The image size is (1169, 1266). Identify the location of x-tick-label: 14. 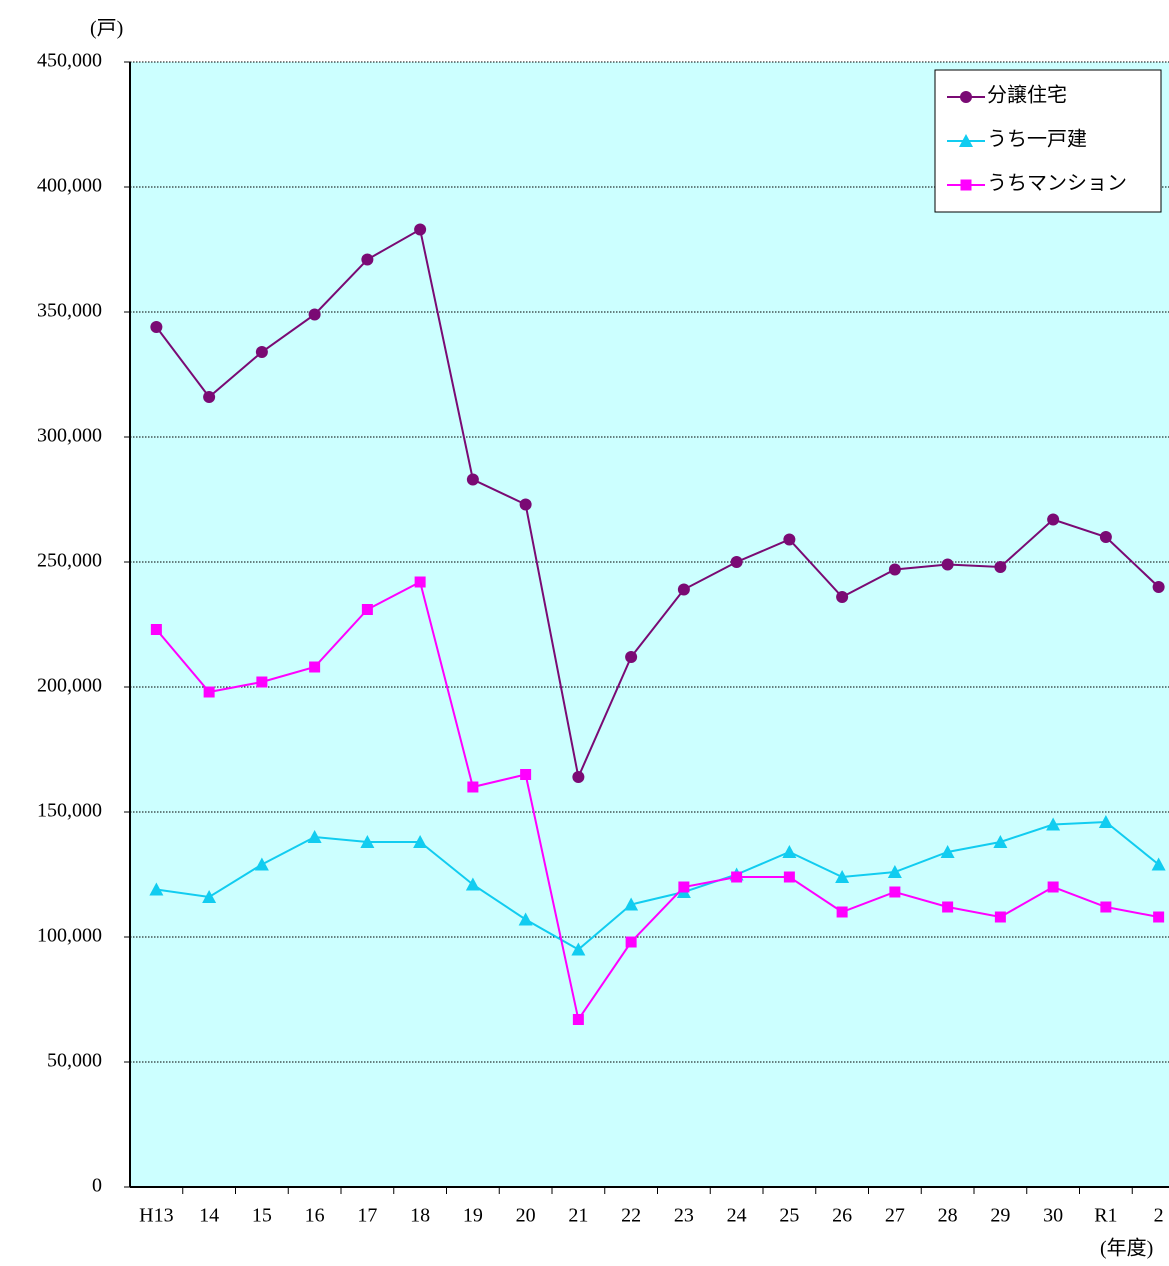
(209, 1216).